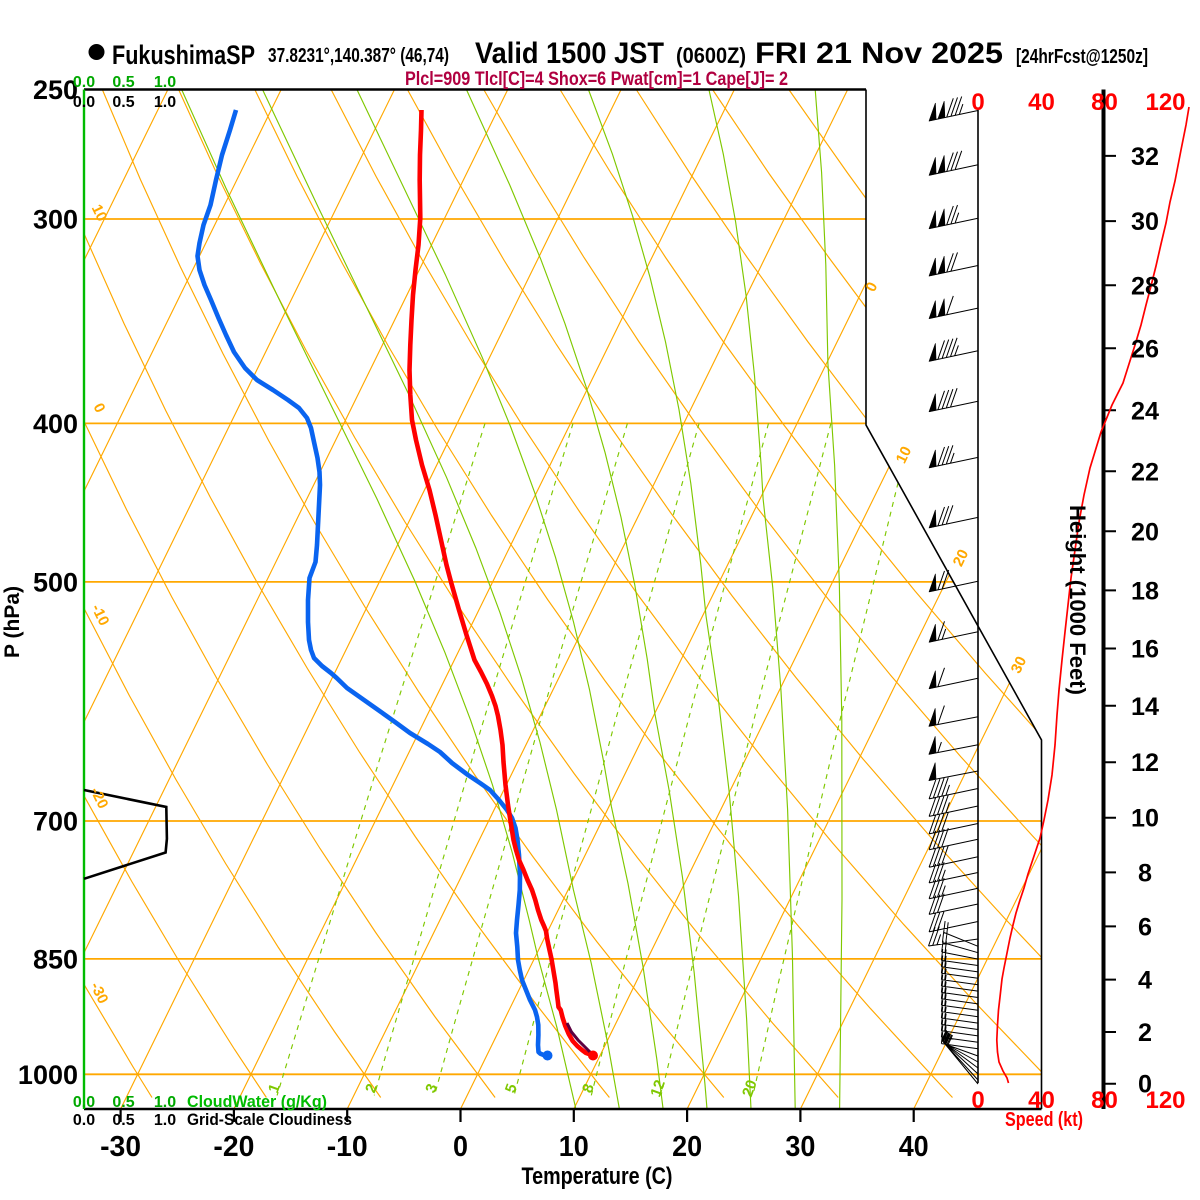  Describe the element at coordinates (879, 53) in the screenshot. I see `svg-text: FRI 21 Nov 2025` at that location.